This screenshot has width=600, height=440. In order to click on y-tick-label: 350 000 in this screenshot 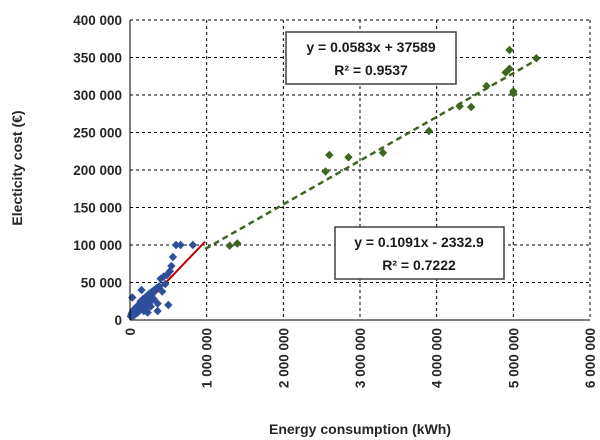, I will do `click(97, 58)`.